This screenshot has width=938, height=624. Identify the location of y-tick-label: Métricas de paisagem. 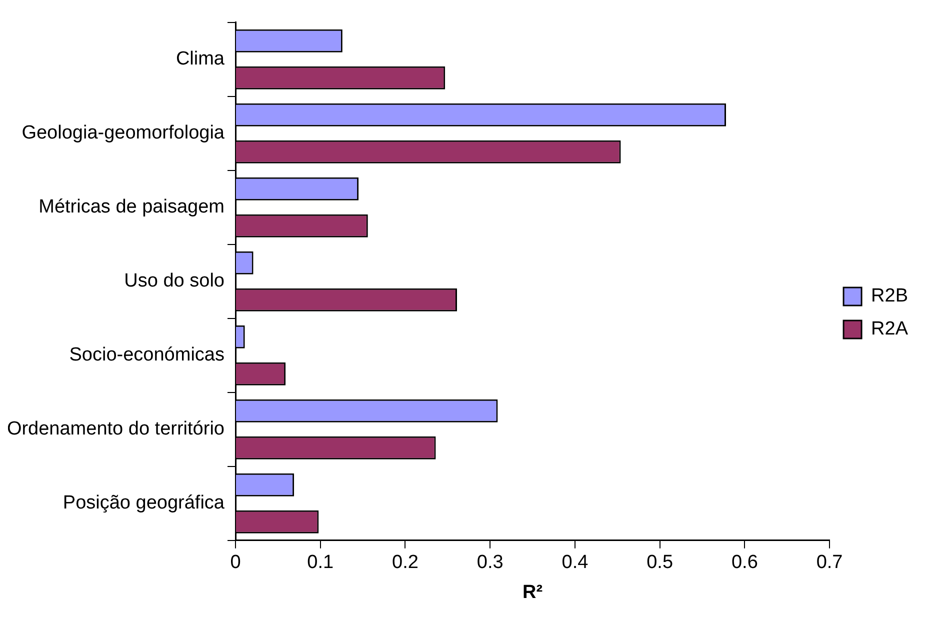
(131, 207).